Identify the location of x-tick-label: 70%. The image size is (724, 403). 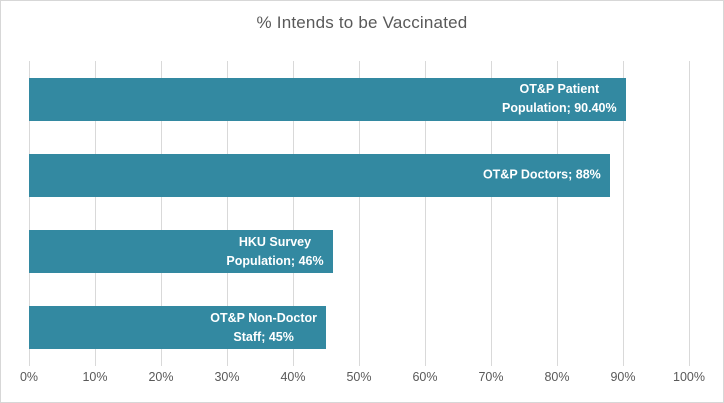
(491, 377).